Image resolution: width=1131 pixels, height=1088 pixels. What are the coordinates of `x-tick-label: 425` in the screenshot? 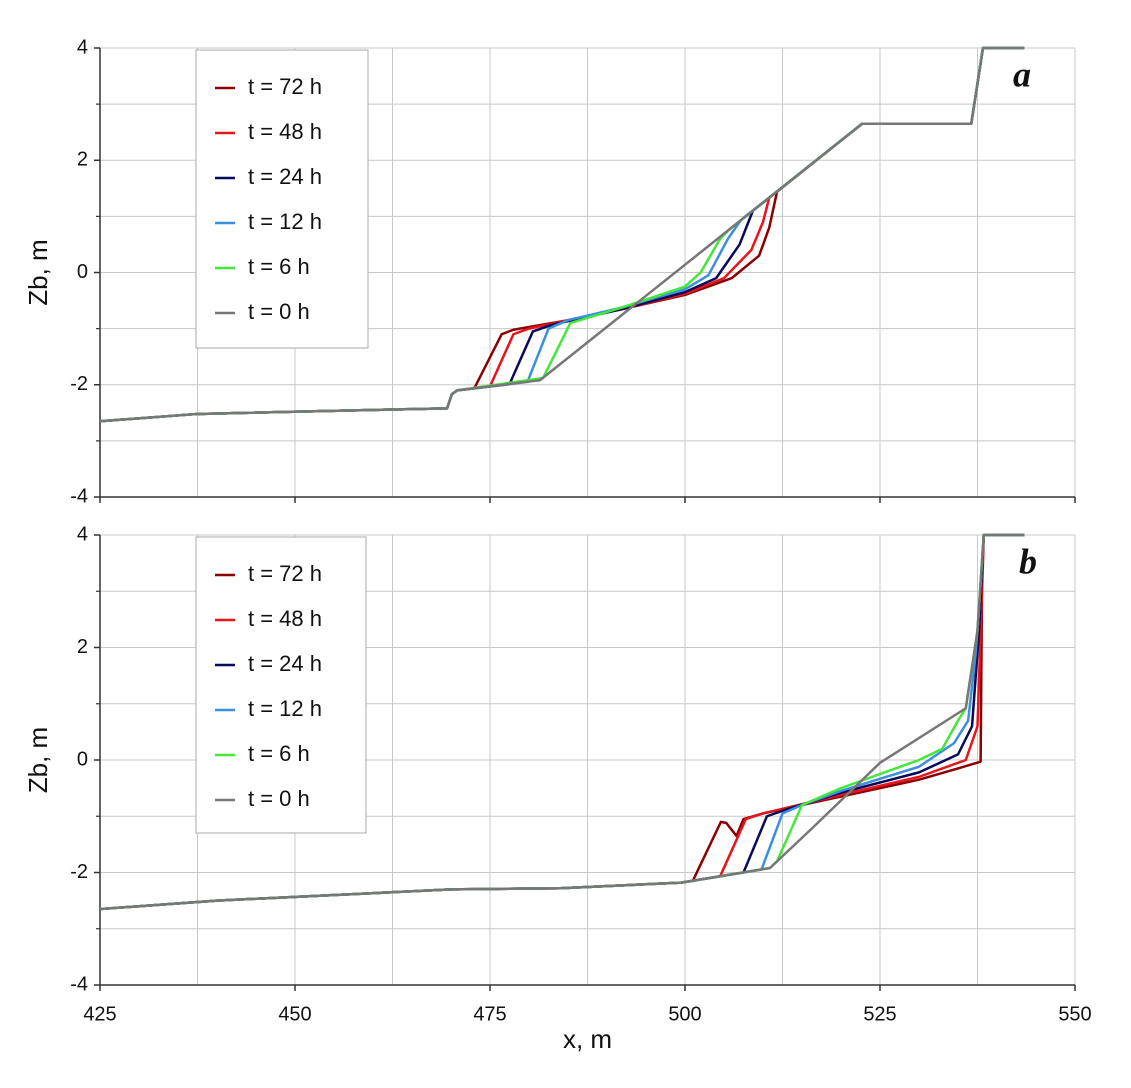 It's located at (99, 1014).